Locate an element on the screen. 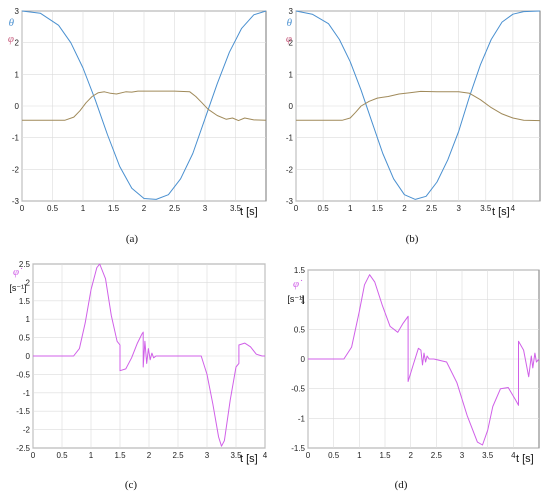  panel-label: (b) is located at coordinates (412, 239).